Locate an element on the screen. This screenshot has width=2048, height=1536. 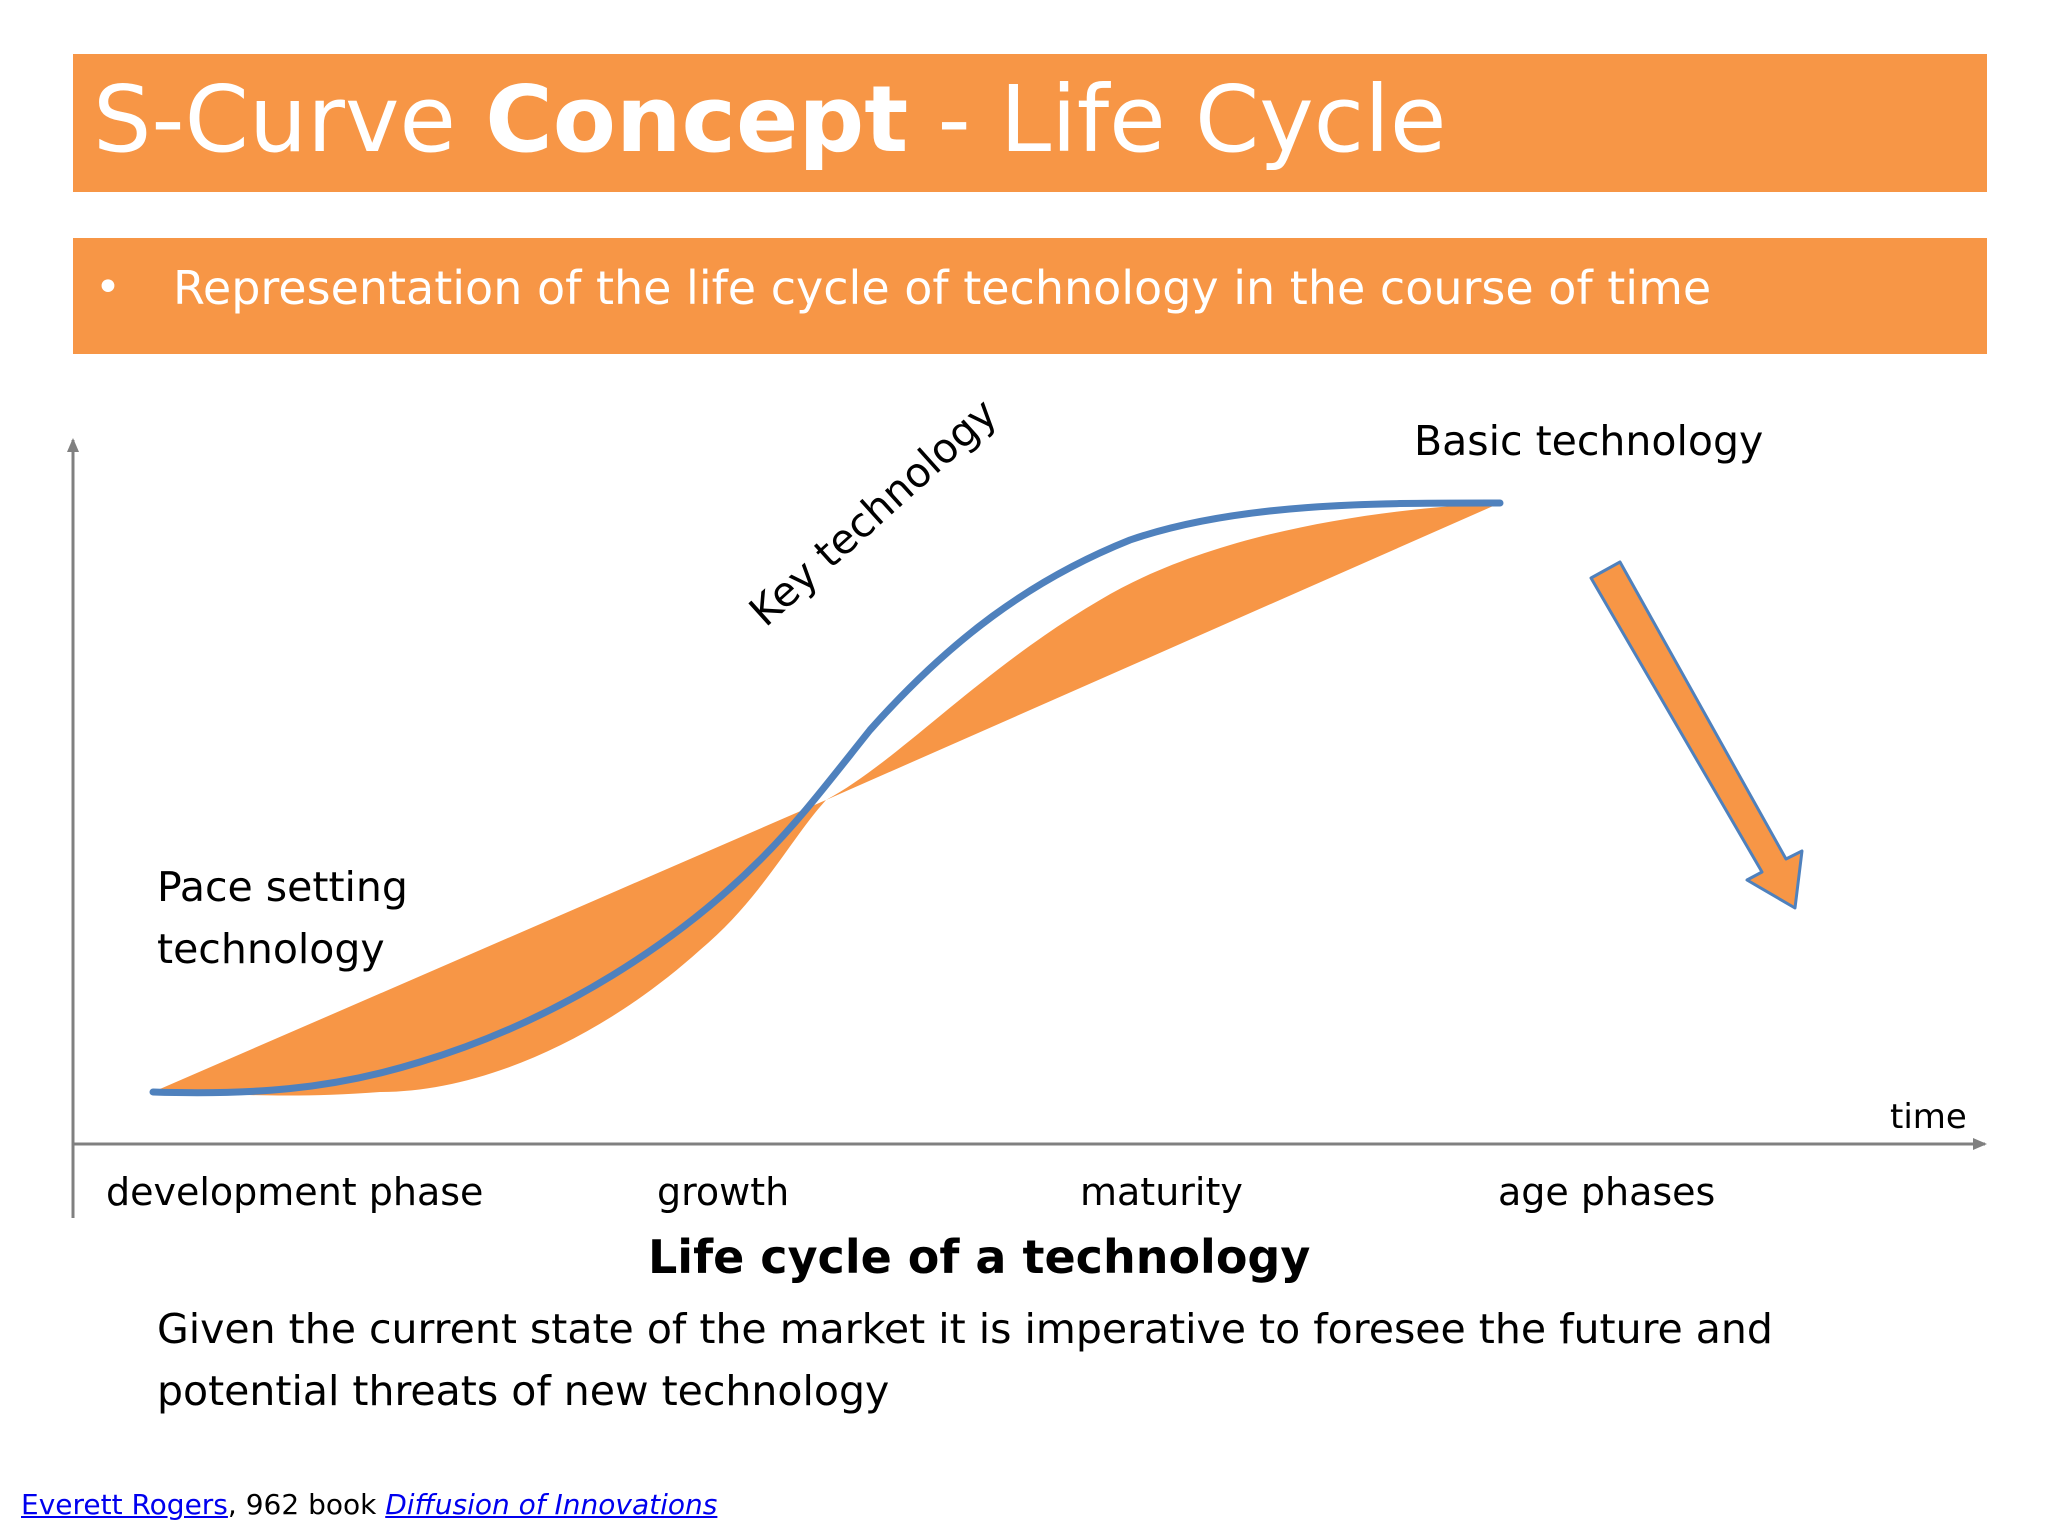
slide-title: S-Curve Concept - Life Cycle is located at coordinates (769, 120).